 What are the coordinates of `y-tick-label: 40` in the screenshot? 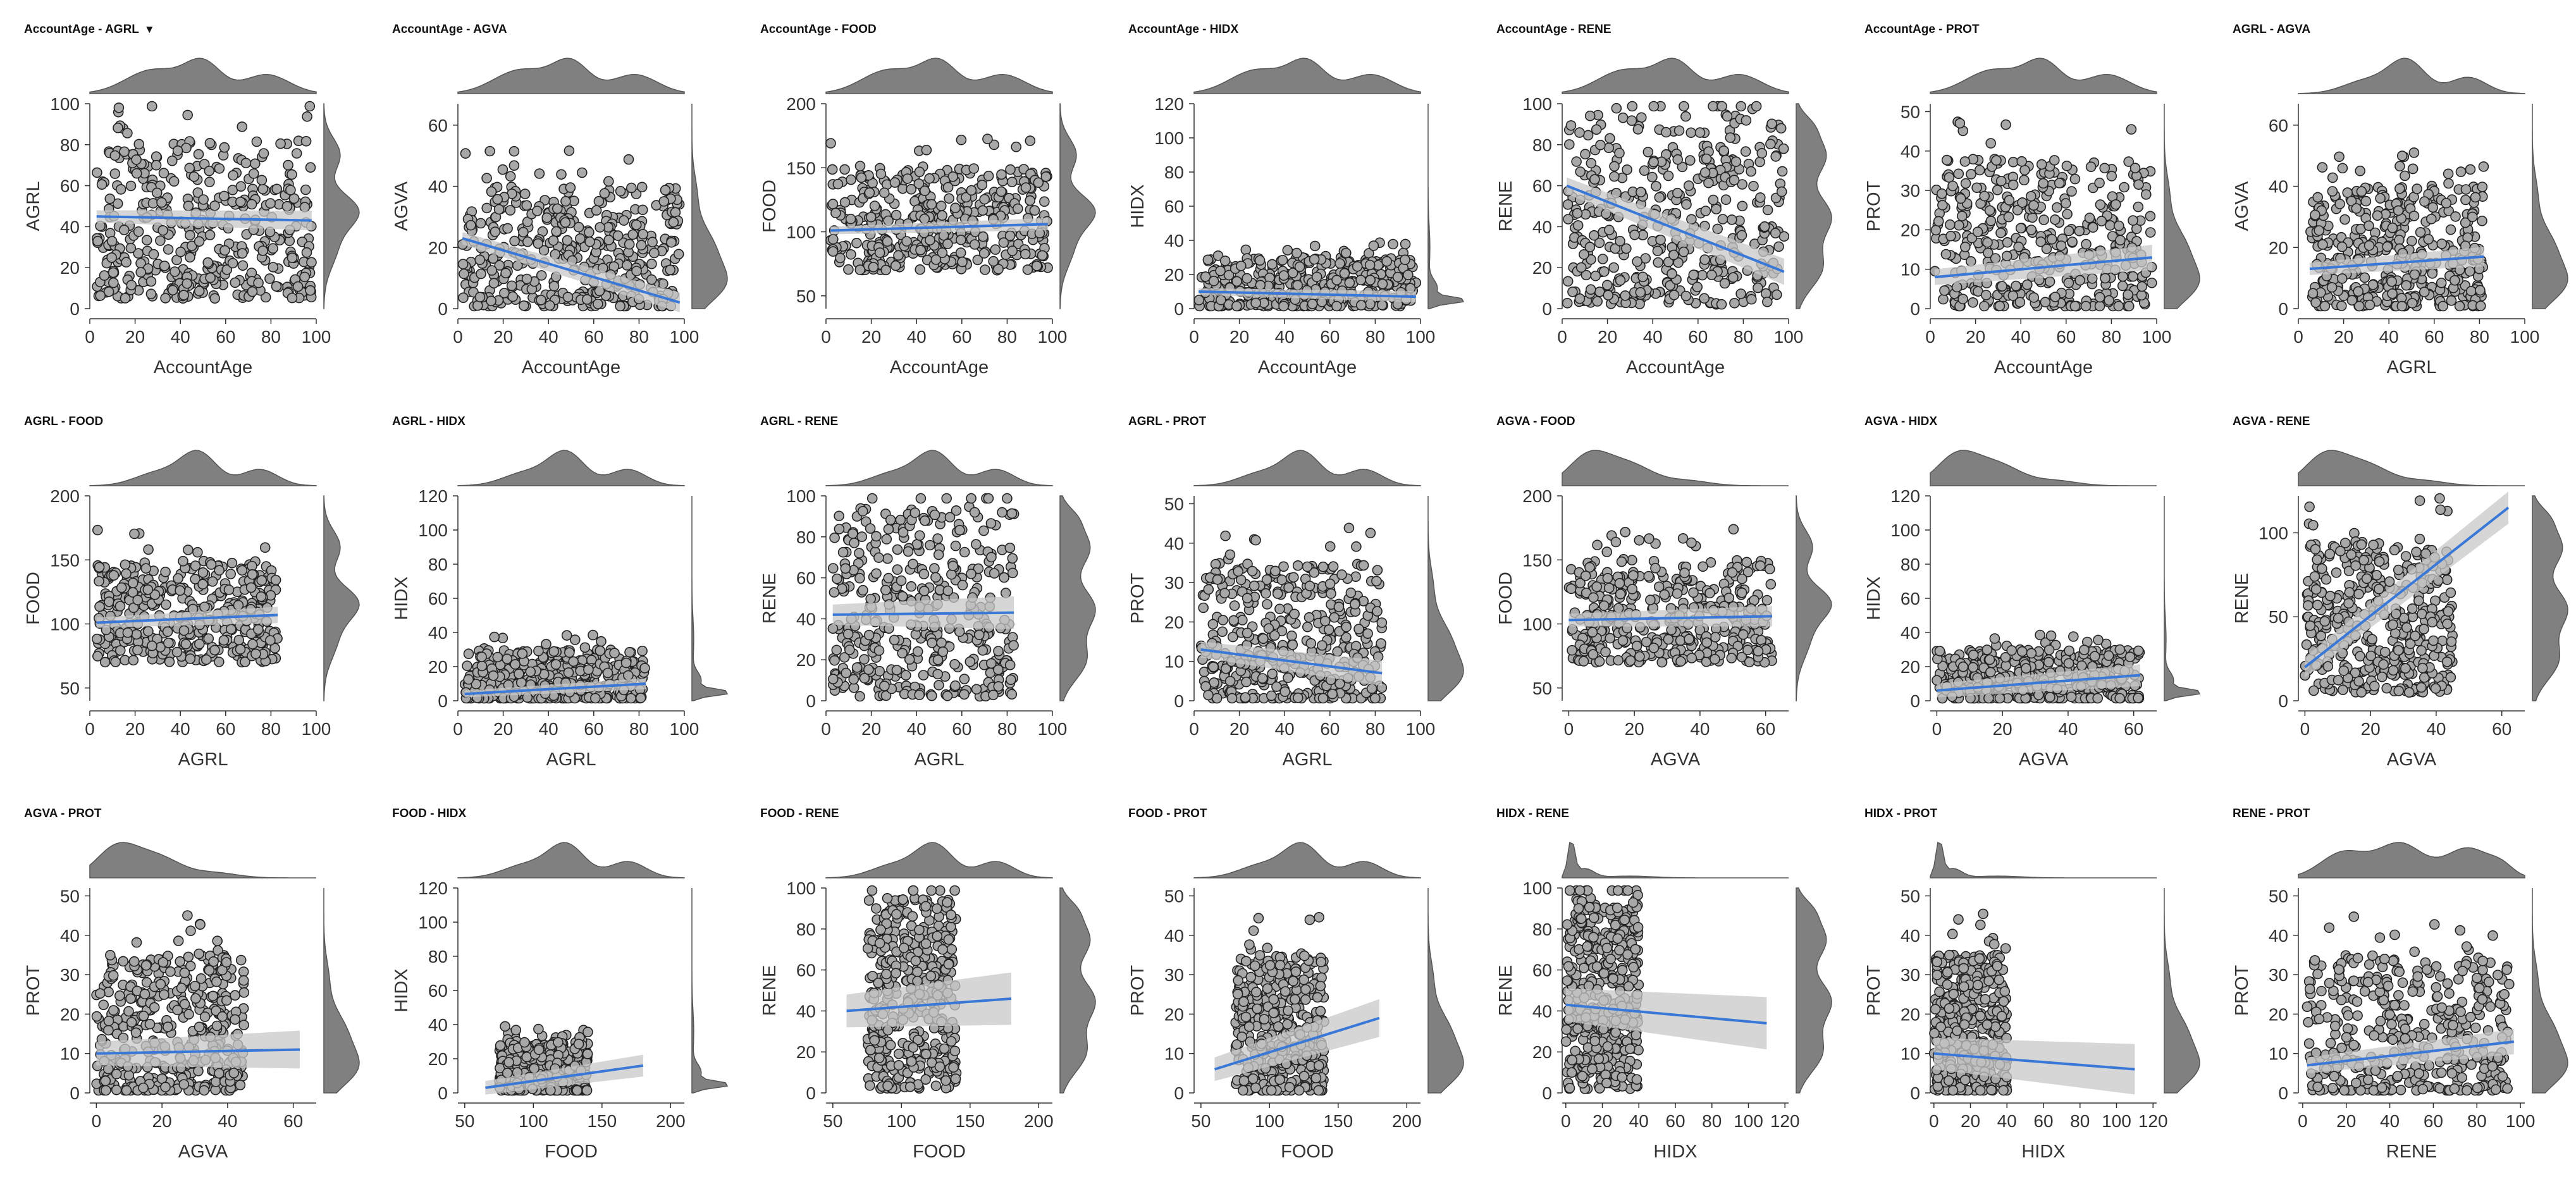 It's located at (438, 187).